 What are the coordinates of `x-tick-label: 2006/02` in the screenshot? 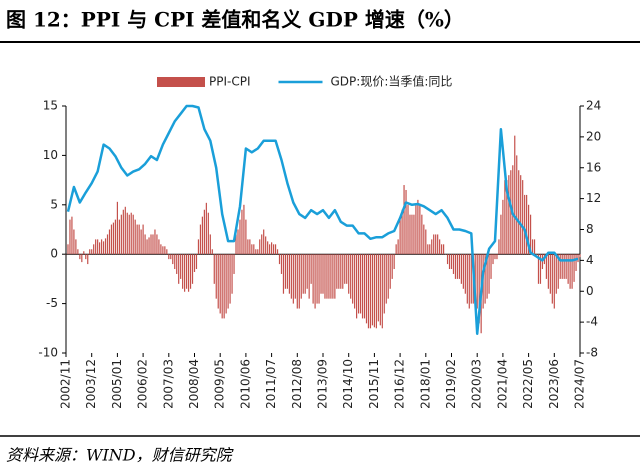 It's located at (143, 384).